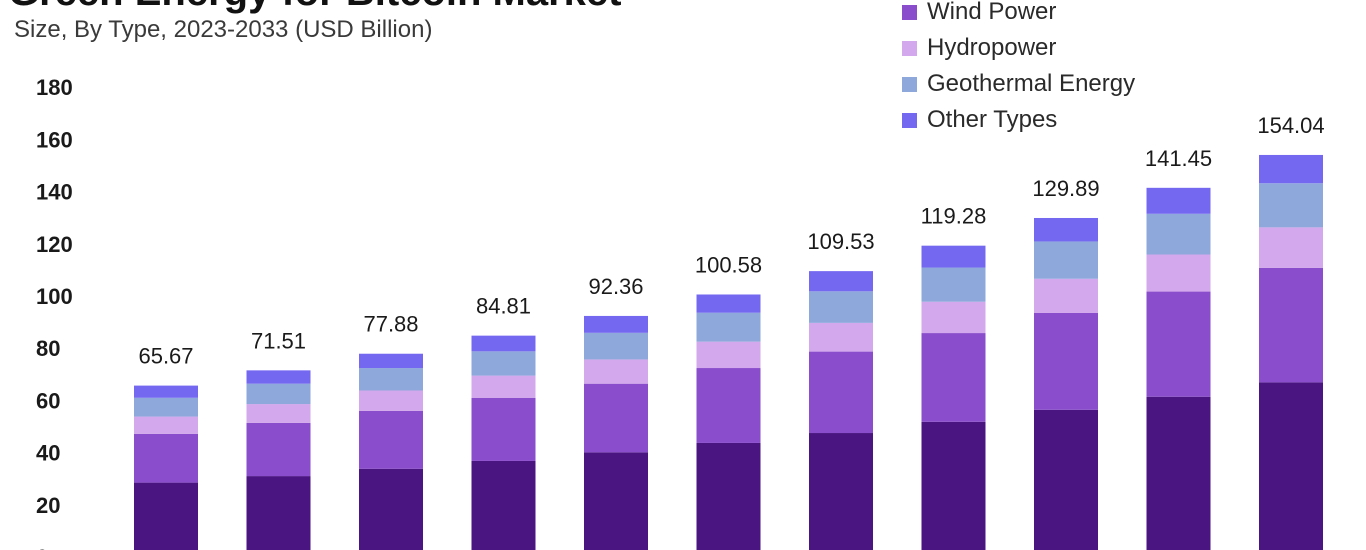 The image size is (1366, 550). Describe the element at coordinates (391, 379) in the screenshot. I see `bar-segment-geothermal-energy-2025` at that location.